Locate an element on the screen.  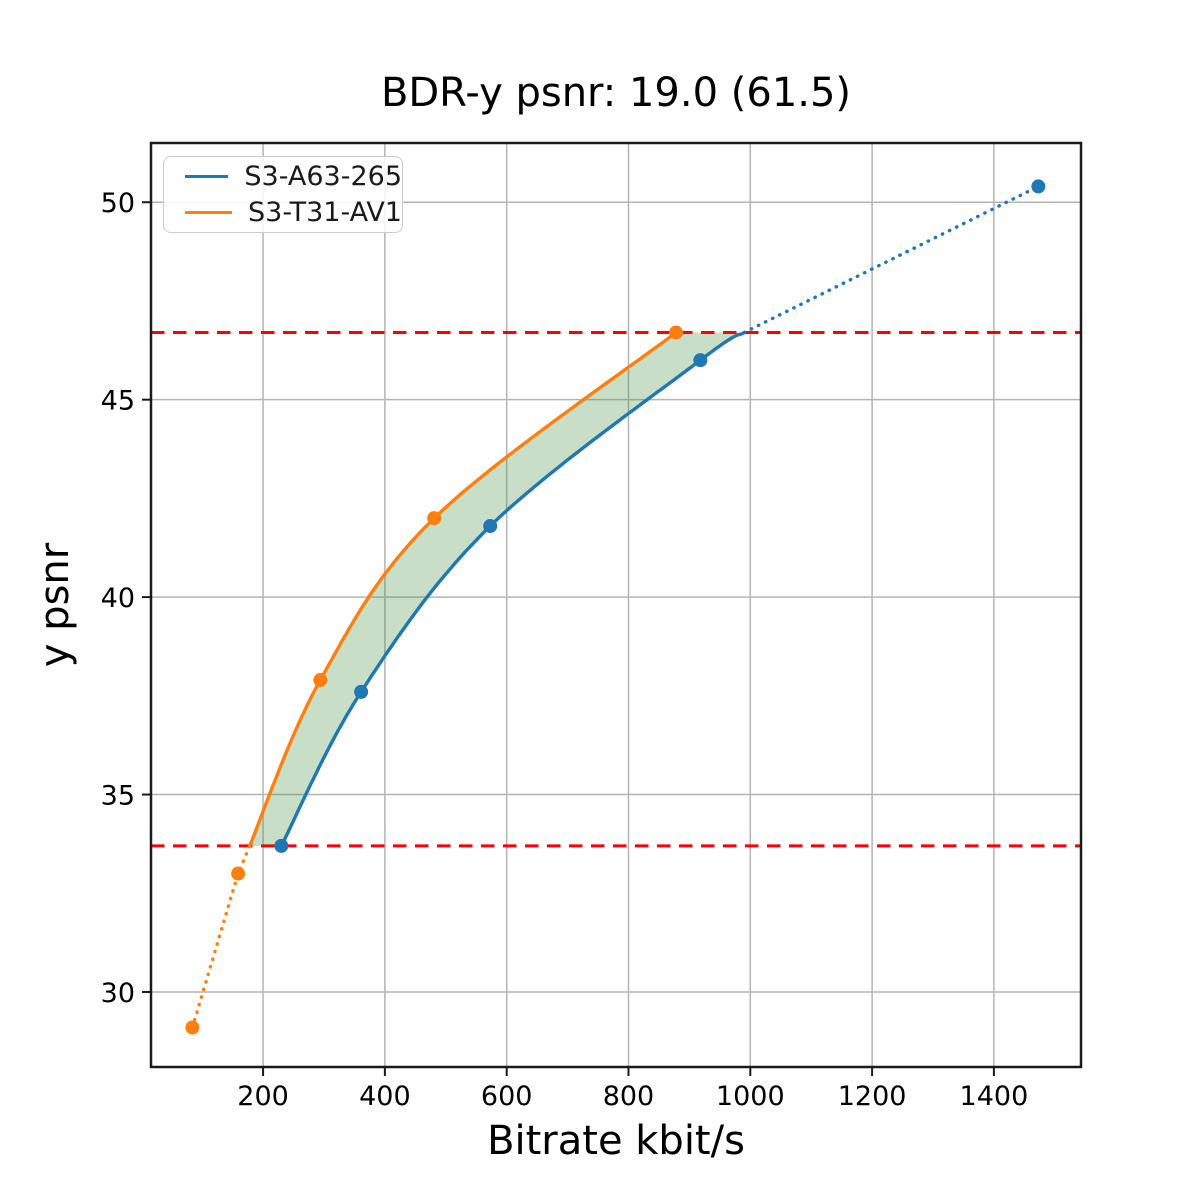
y-axis-label: y psnr is located at coordinates (55, 605).